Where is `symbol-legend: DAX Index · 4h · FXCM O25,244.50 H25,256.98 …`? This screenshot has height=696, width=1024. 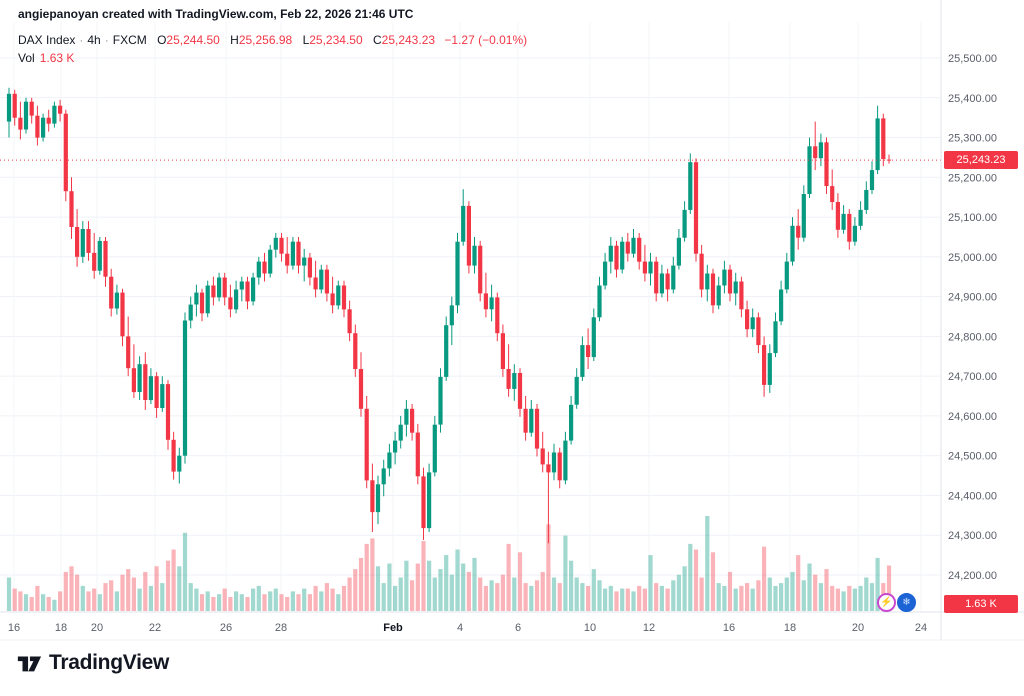
symbol-legend: DAX Index · 4h · FXCM O25,244.50 H25,256.98 … is located at coordinates (272, 40).